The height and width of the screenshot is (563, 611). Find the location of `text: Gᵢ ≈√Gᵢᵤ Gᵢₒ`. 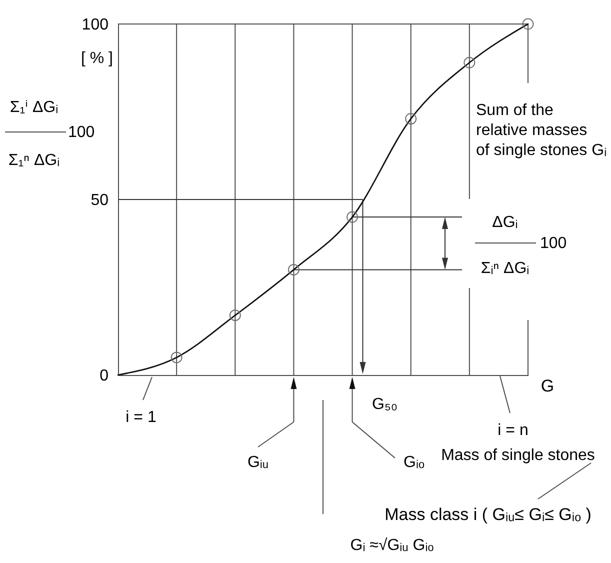

text: Gᵢ ≈√Gᵢᵤ Gᵢₒ is located at coordinates (392, 545).